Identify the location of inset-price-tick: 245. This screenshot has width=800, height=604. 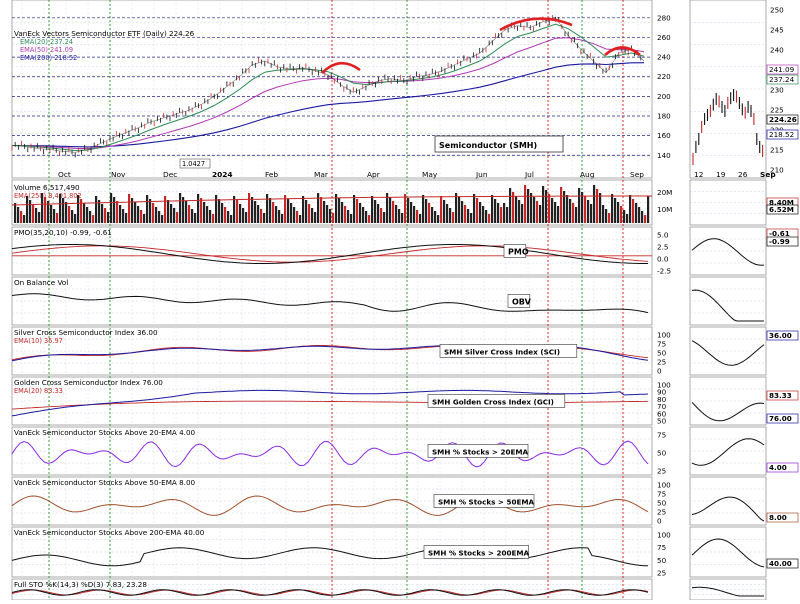
(777, 30).